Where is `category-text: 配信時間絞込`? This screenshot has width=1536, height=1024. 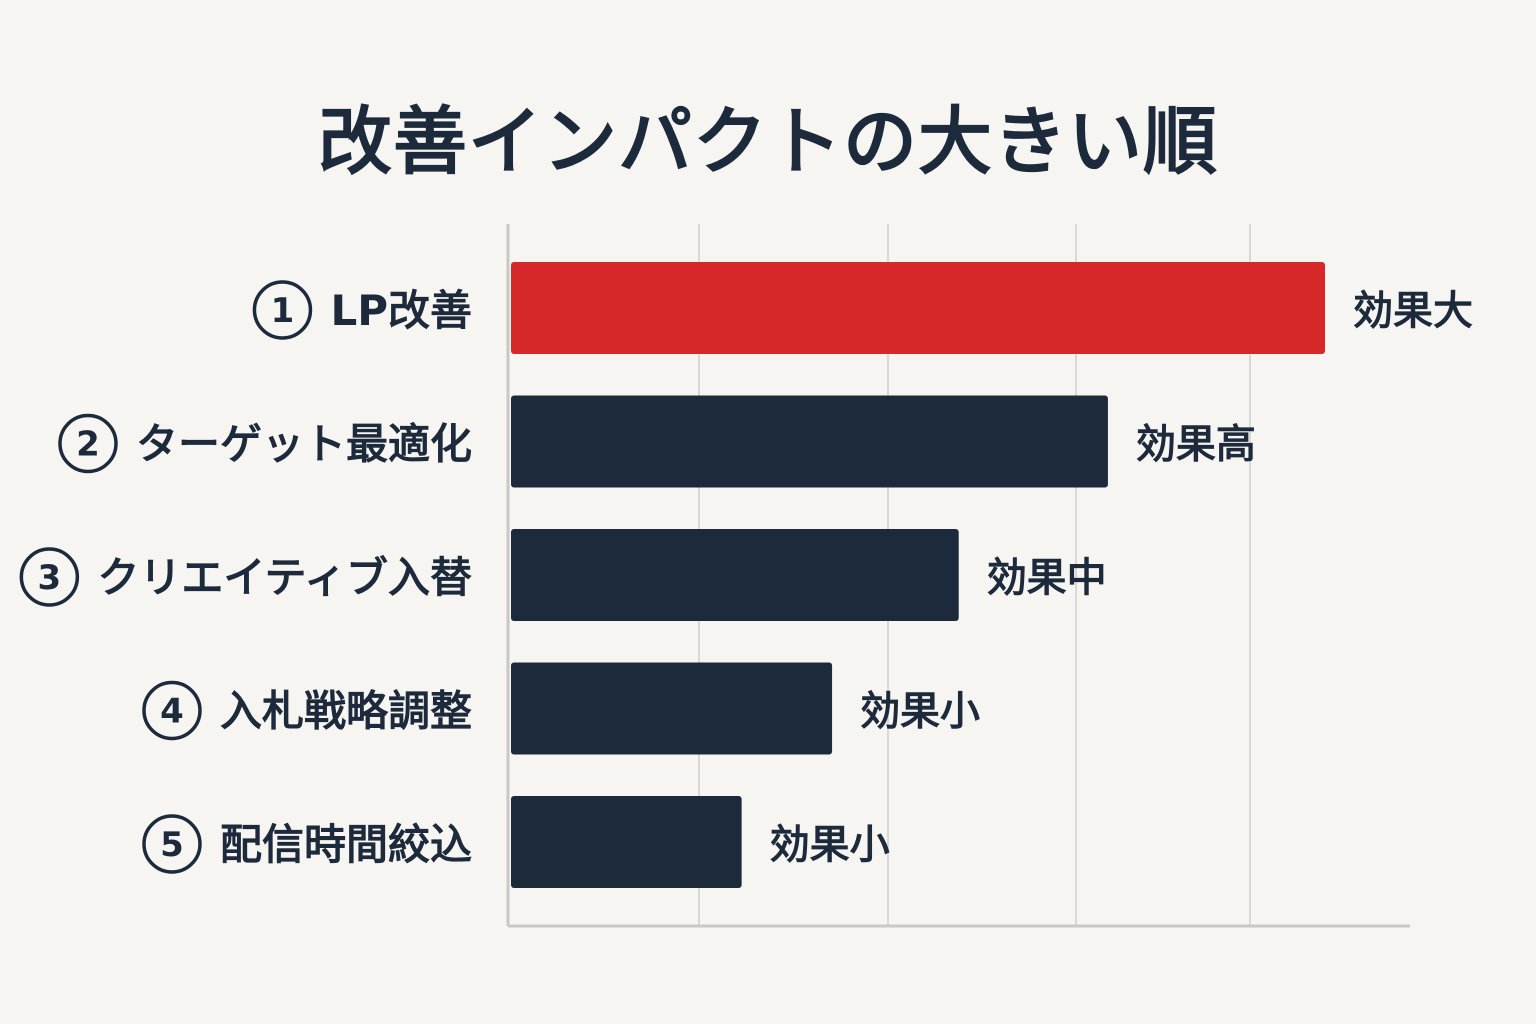 category-text: 配信時間絞込 is located at coordinates (346, 844).